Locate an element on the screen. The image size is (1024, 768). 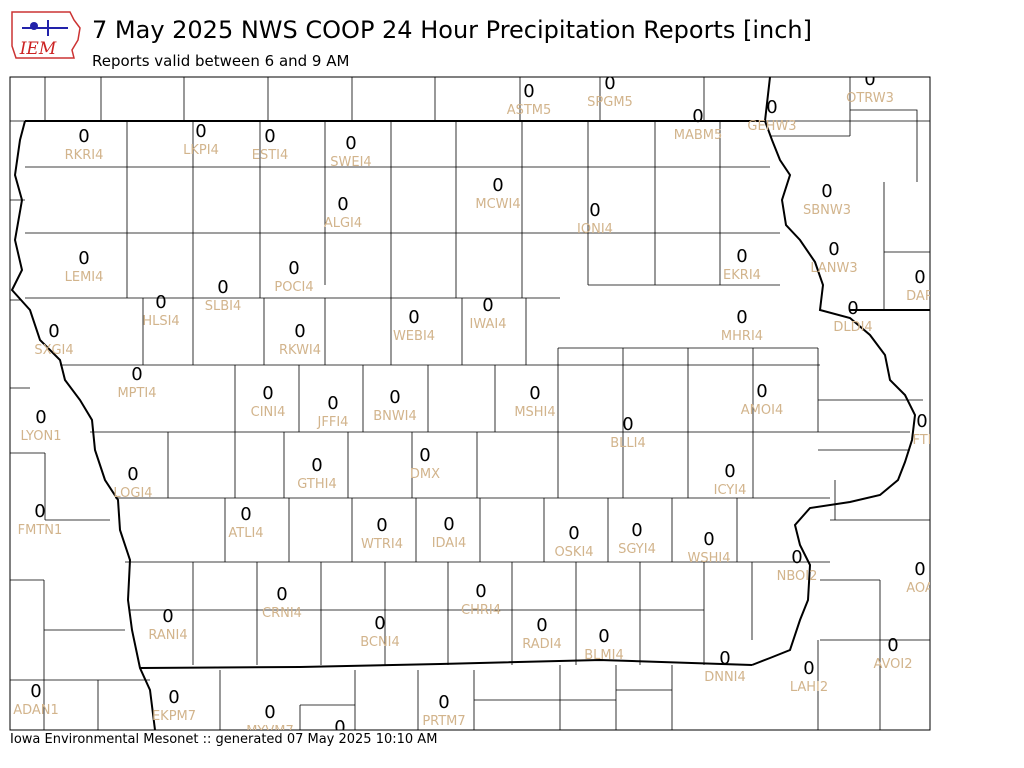
station-label: FTI is located at coordinates (921, 440).